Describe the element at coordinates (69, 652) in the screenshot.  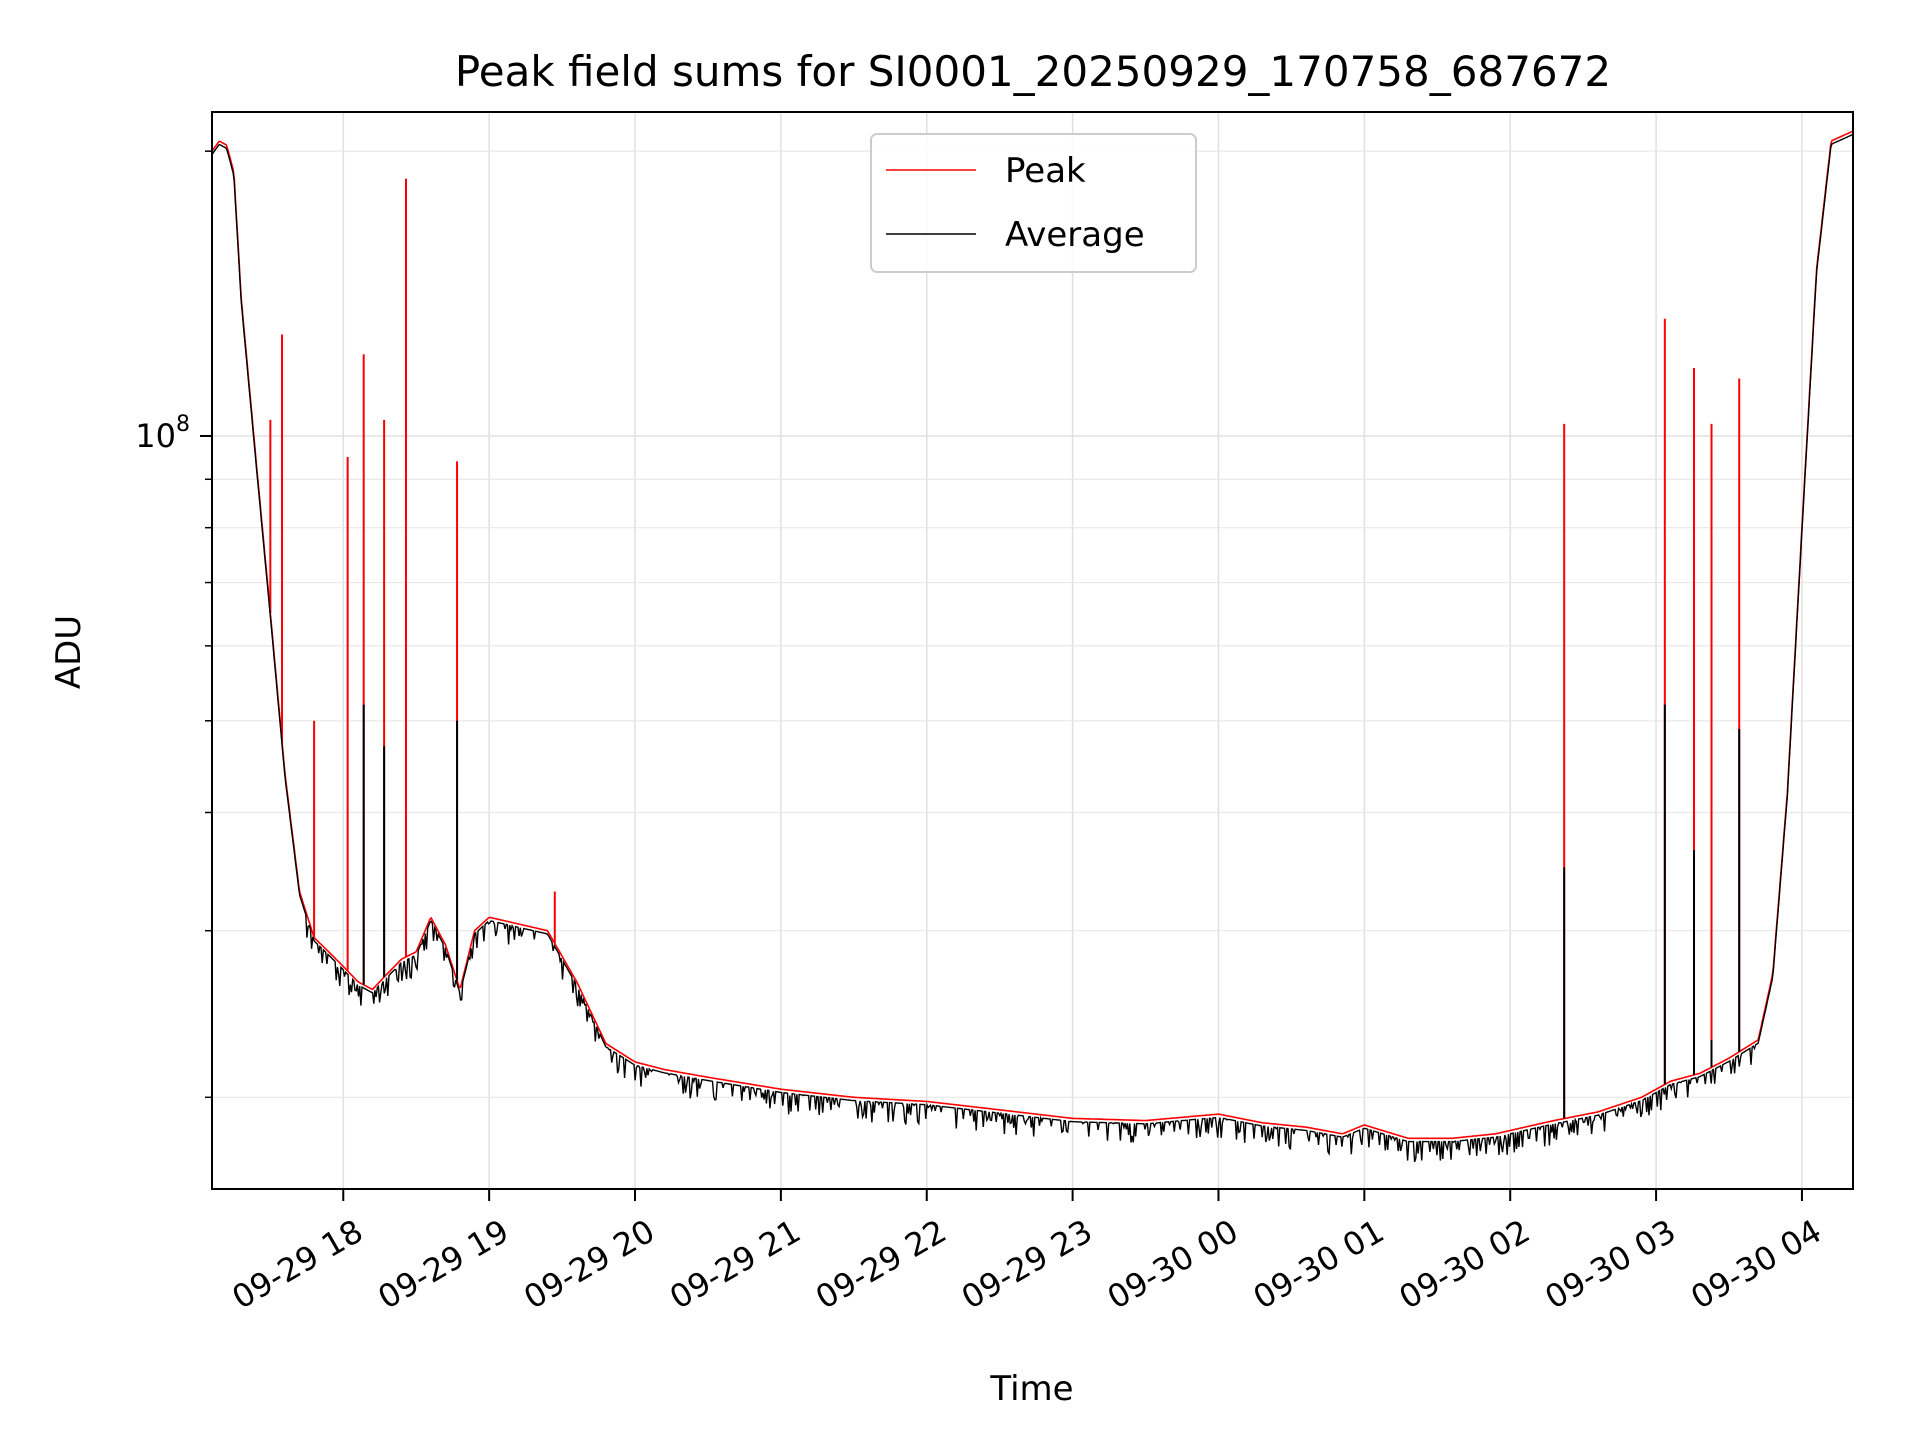
I see `y-axis-label: ADU` at that location.